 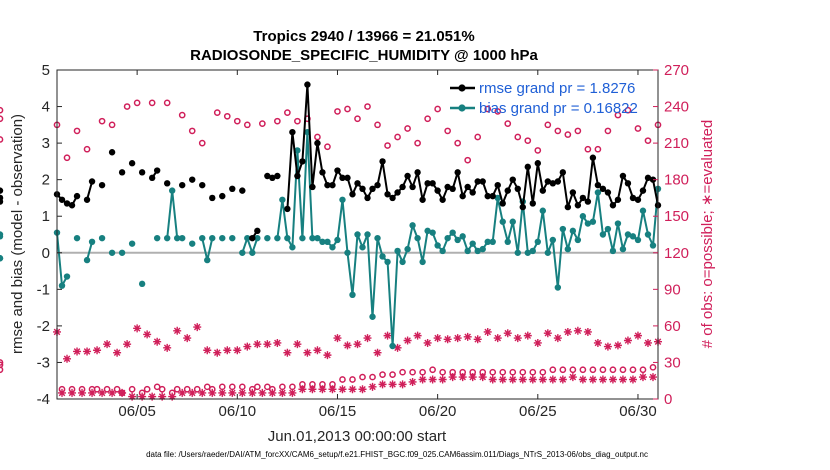 What do you see at coordinates (557, 88) in the screenshot?
I see `legend-rmse-label: rmse grand pr = 1.8276` at bounding box center [557, 88].